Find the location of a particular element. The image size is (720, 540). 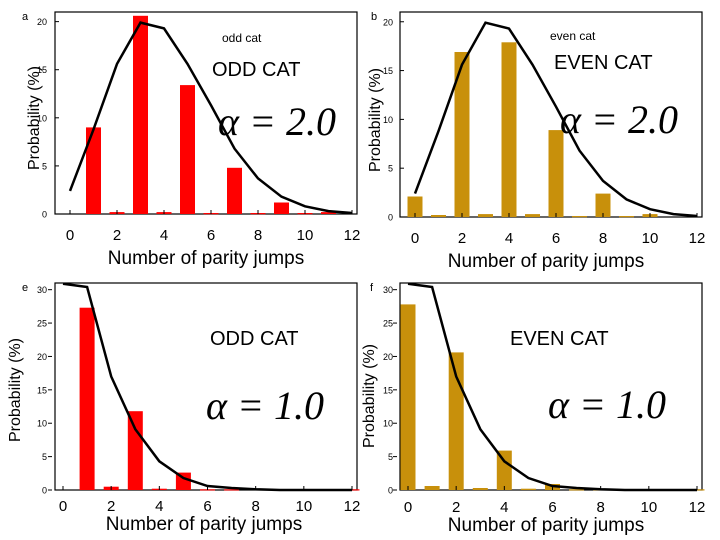

panel-label: b is located at coordinates (374, 17).